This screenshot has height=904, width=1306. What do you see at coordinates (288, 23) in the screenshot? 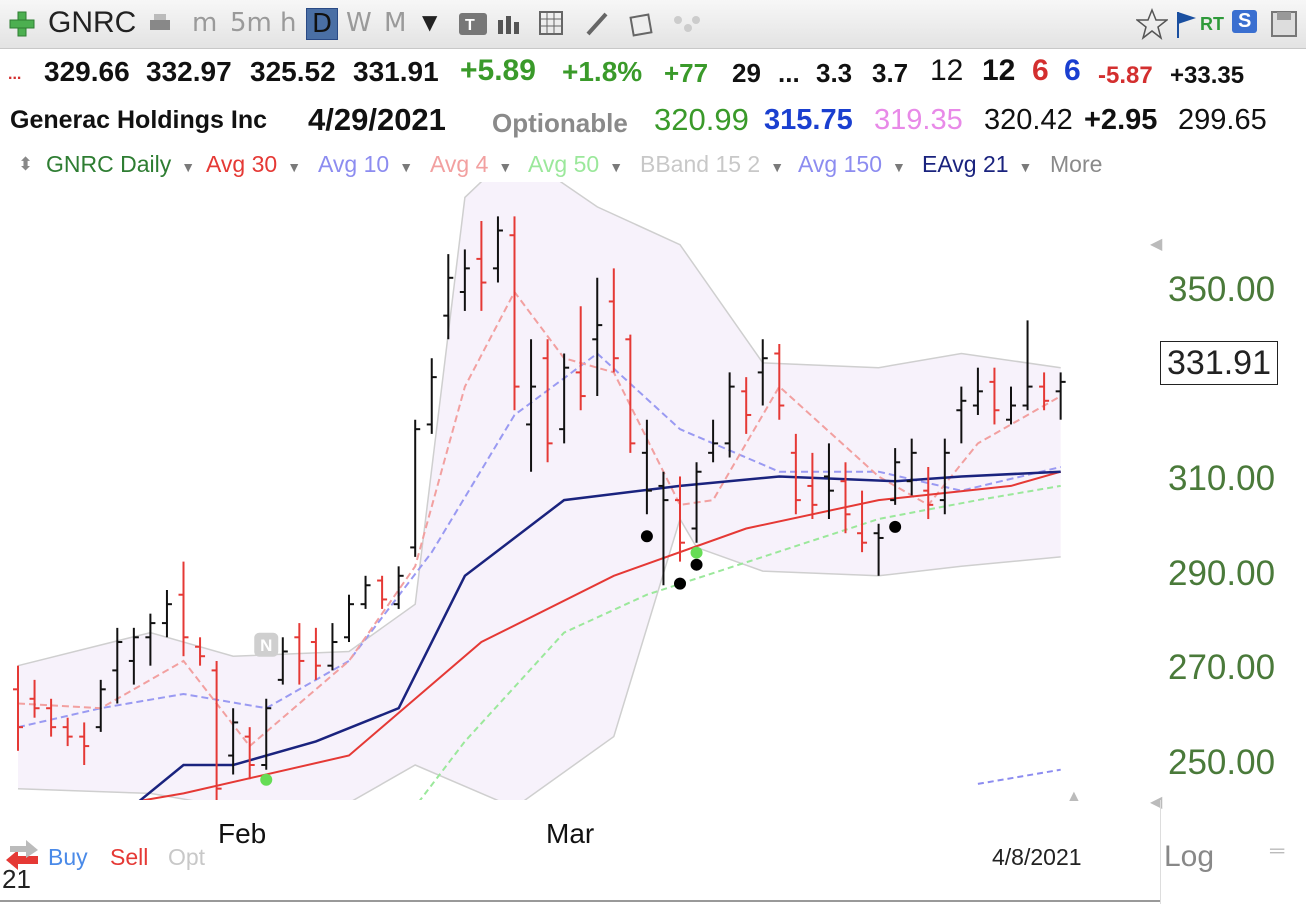
I see `interval-h: h` at bounding box center [288, 23].